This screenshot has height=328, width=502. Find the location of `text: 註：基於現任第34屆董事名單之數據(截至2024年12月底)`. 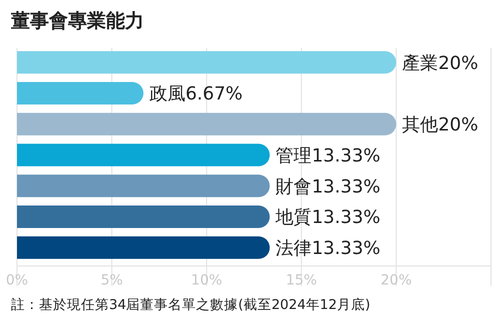

text: 註：基於現任第34屆董事名單之數據(截至2024年12月底) is located at coordinates (190, 305).